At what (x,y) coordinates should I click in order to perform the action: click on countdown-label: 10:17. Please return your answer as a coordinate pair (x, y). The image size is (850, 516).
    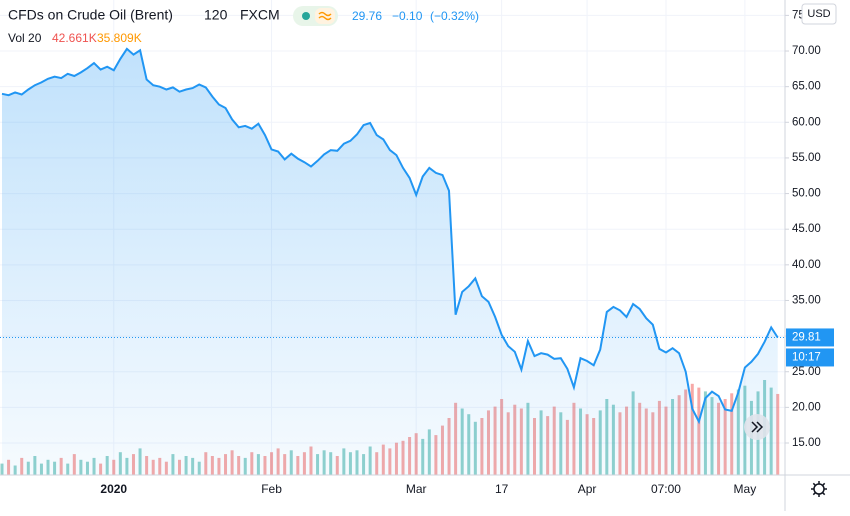
    Looking at the image, I should click on (806, 357).